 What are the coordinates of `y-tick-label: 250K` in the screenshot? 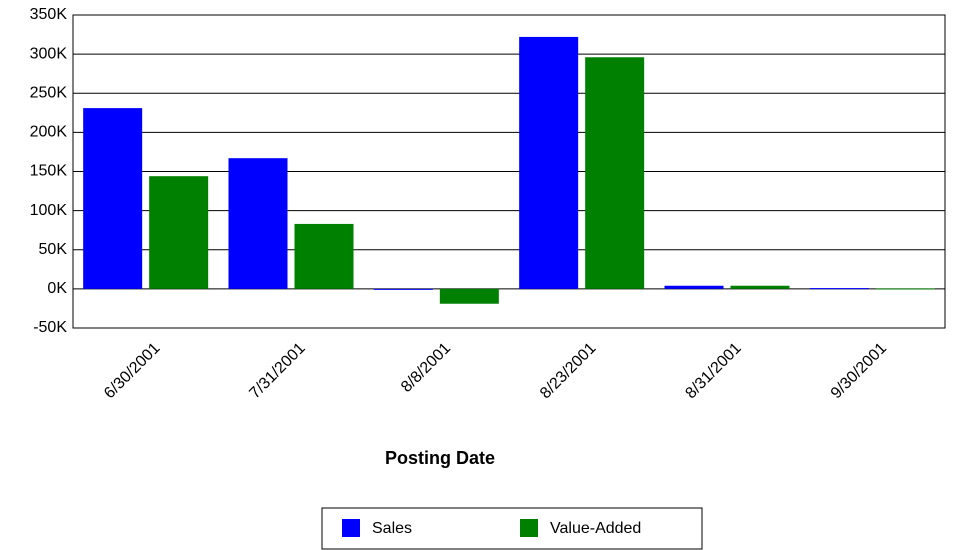 It's located at (49, 92).